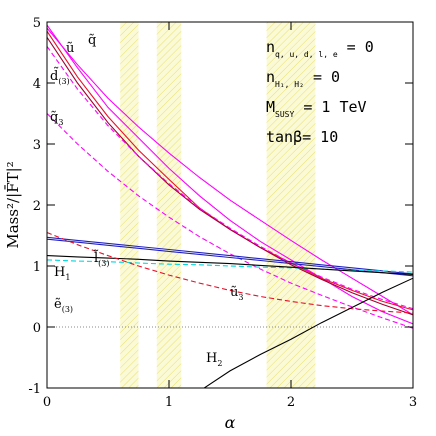 This screenshot has width=436, height=436. I want to click on x-axis-label: α, so click(230, 422).